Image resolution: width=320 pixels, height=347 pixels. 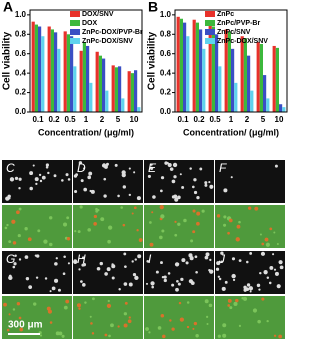 What do you see at coordinates (8, 7) in the screenshot?
I see `panel-label: A` at bounding box center [8, 7].